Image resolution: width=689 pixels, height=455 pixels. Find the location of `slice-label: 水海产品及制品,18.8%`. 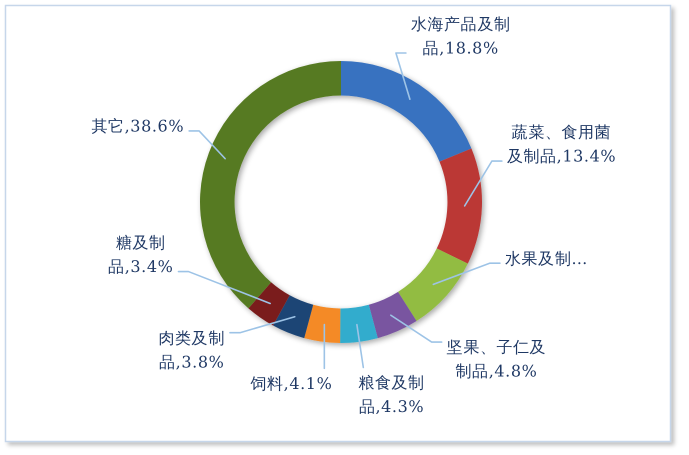

slice-label: 水海产品及制品,18.8% is located at coordinates (460, 36).